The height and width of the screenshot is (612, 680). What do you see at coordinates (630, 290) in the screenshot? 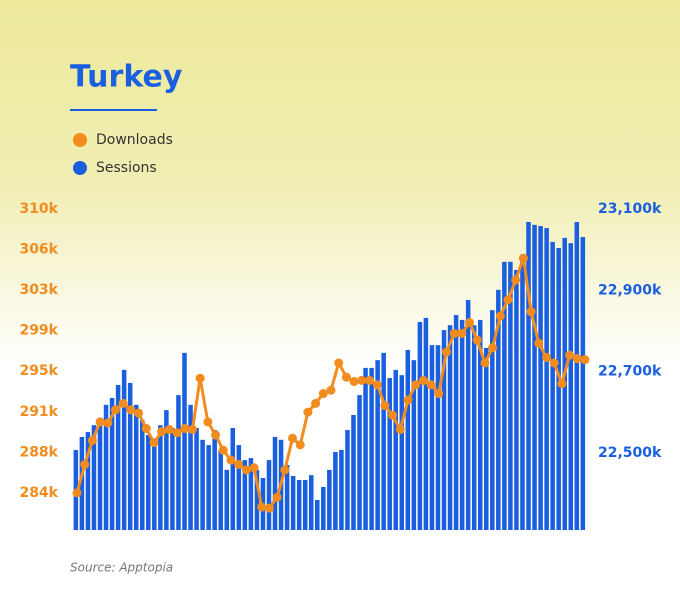
I see `y2-tick-label: 22,900k` at bounding box center [630, 290].